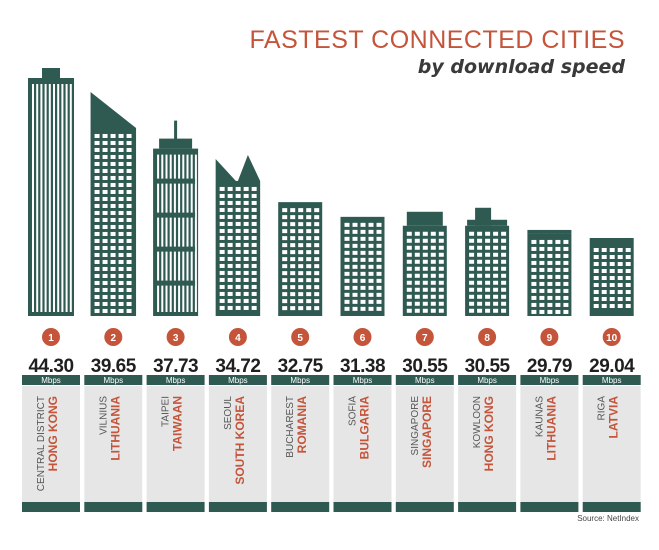  Describe the element at coordinates (437, 40) in the screenshot. I see `chart-title: FASTEST CONNECTED CITIES` at that location.